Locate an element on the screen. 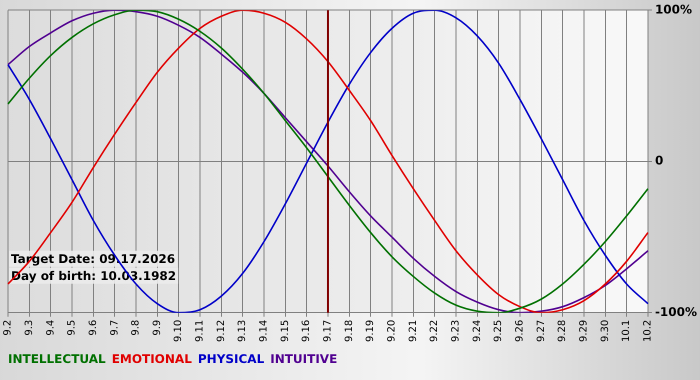  y-tick-label: 0 is located at coordinates (659, 161).